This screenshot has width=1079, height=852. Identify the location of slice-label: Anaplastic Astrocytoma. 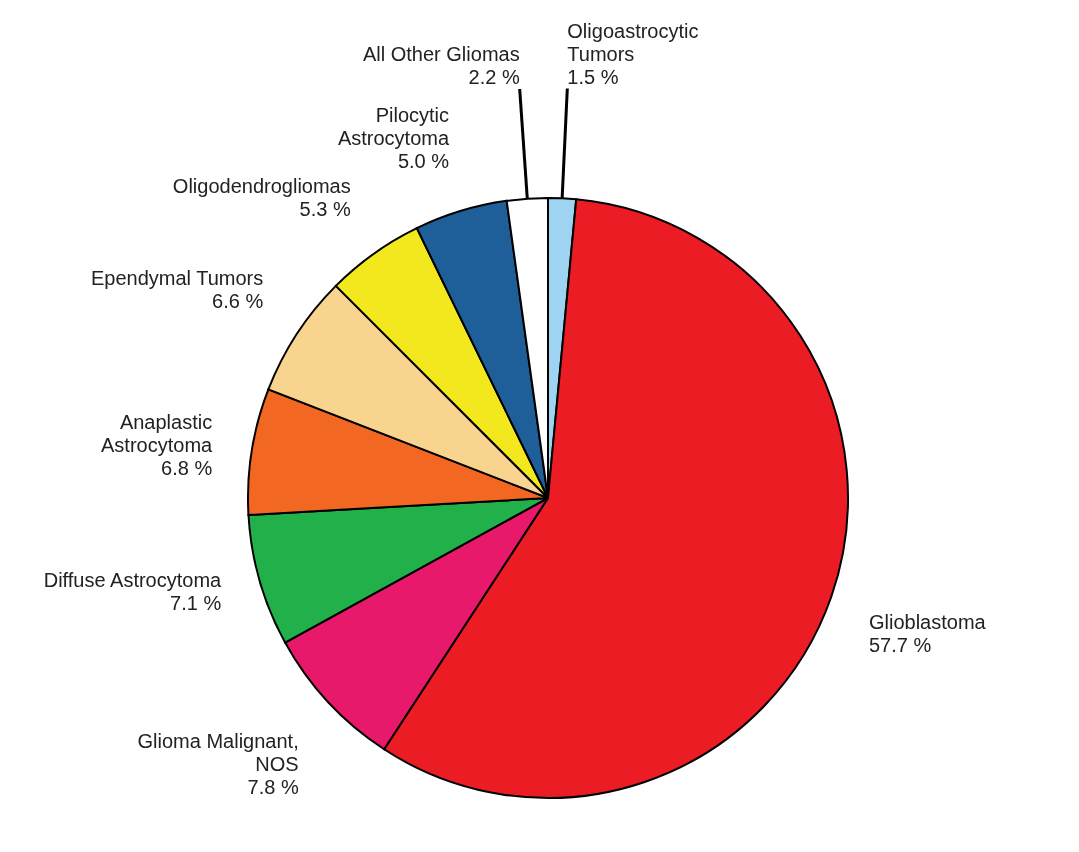
(157, 433).